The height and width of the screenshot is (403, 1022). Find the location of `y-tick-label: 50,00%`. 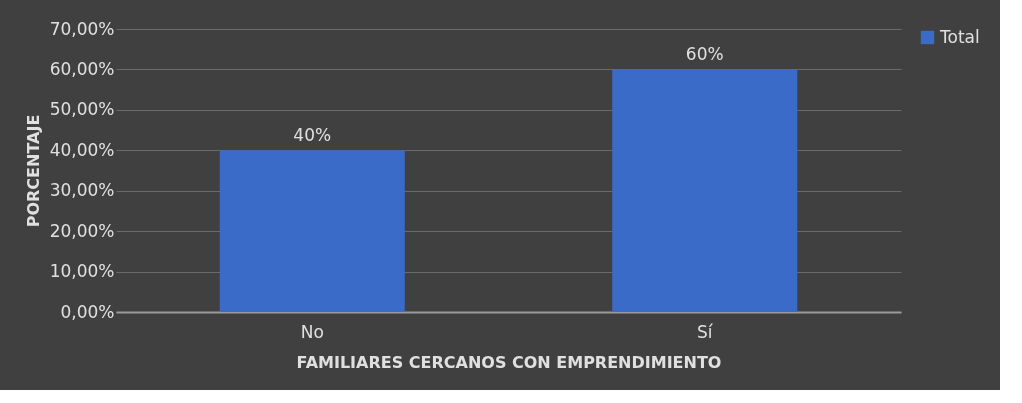

y-tick-label: 50,00% is located at coordinates (82, 109).